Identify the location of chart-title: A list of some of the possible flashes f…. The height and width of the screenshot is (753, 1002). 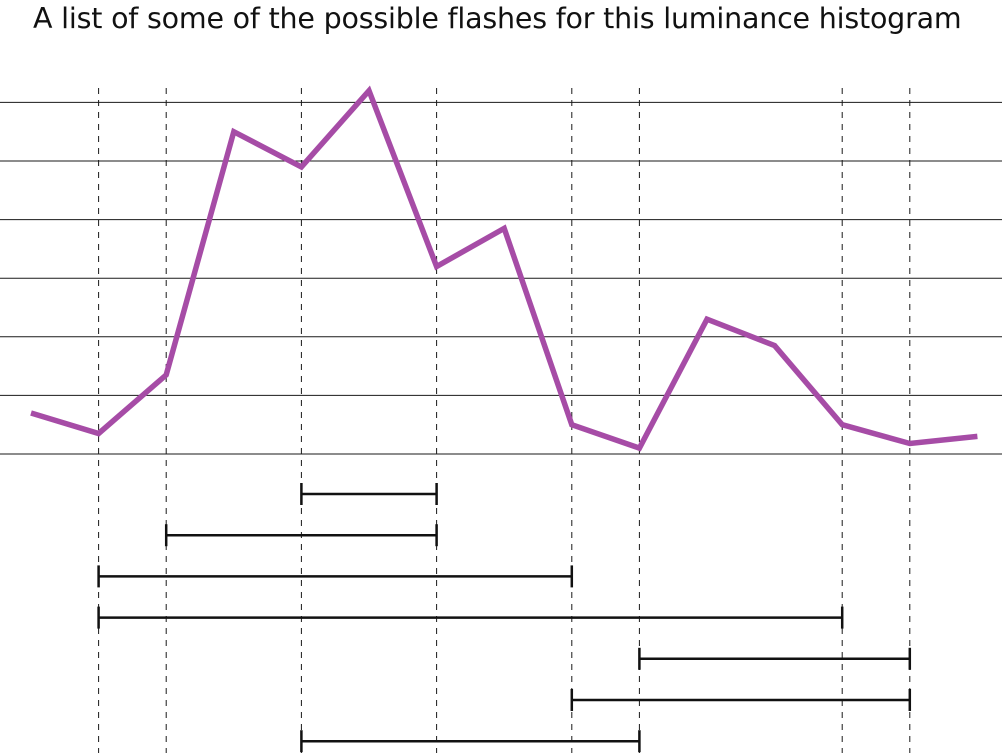
(497, 18).